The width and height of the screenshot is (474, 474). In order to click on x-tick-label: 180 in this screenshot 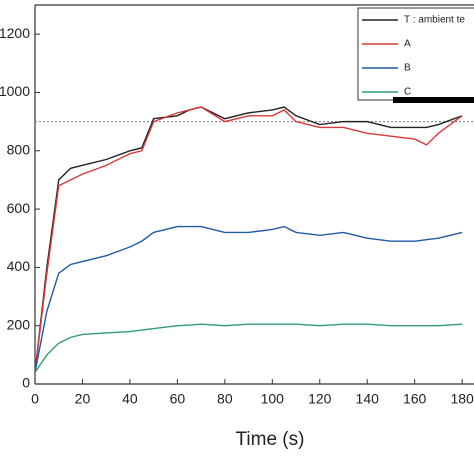, I will do `click(462, 399)`.